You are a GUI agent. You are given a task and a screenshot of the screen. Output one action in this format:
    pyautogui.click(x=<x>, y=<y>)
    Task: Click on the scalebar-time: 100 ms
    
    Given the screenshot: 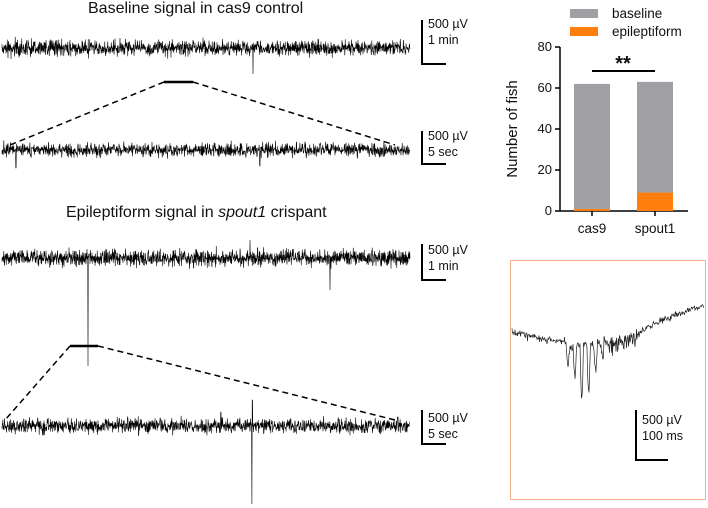 What is the action you would take?
    pyautogui.click(x=662, y=436)
    